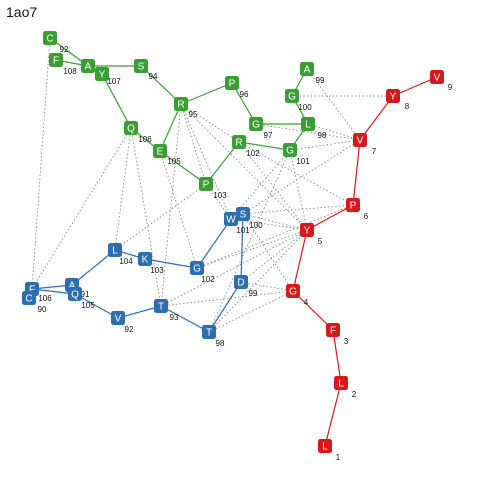  What do you see at coordinates (32, 290) in the screenshot?
I see `node-letter: F` at bounding box center [32, 290].